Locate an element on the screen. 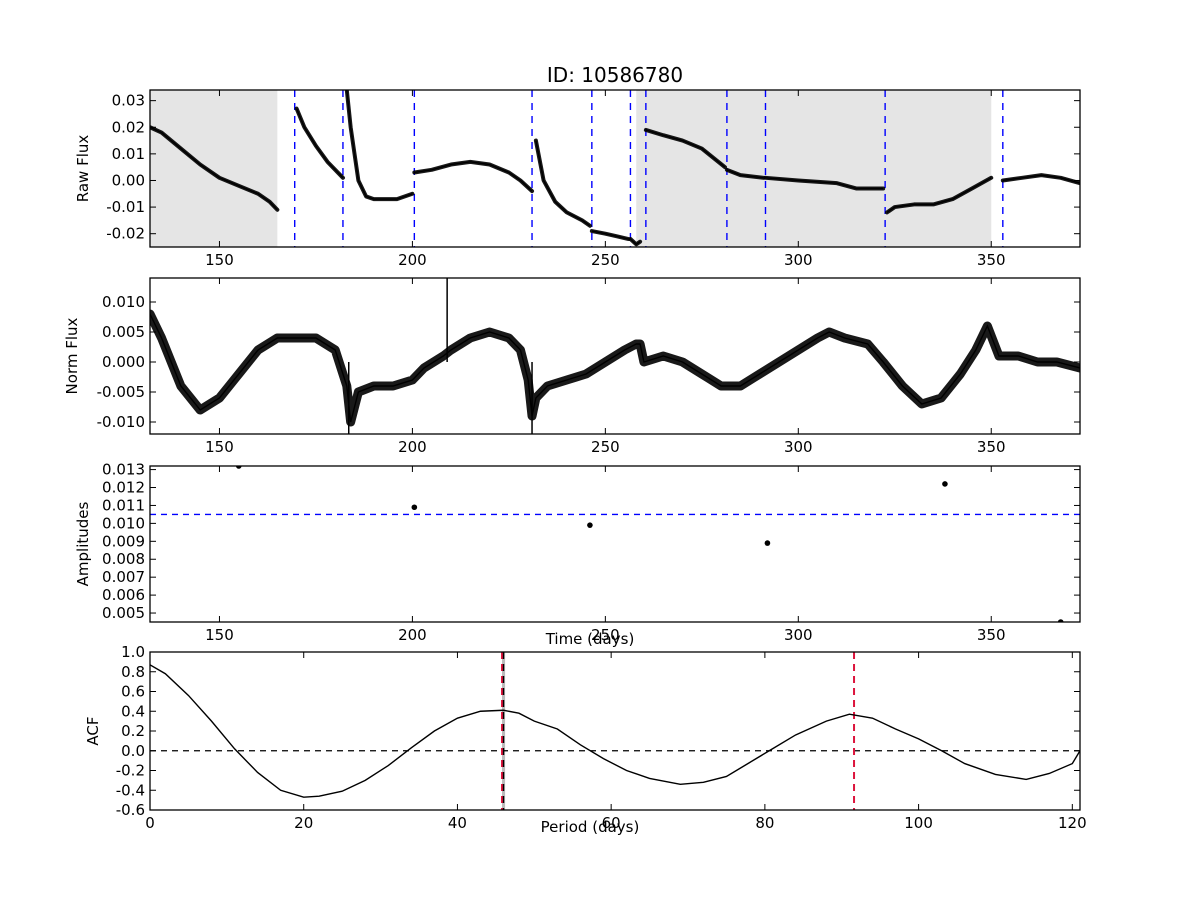  x-tick-label: 80 is located at coordinates (764, 823).